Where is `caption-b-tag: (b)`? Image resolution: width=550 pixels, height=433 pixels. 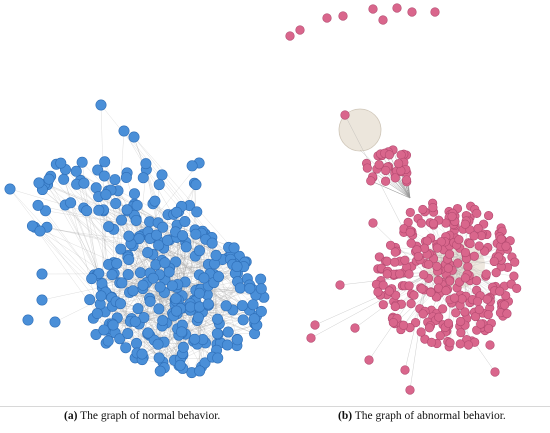
caption-b-tag: (b) is located at coordinates (345, 416).